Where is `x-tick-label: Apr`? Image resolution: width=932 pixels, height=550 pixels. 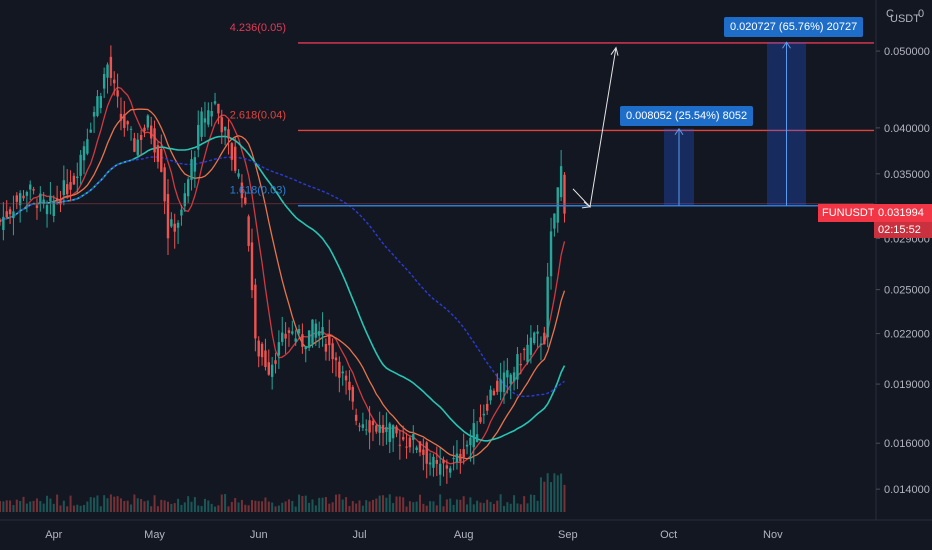 x-tick-label: Apr is located at coordinates (53, 535).